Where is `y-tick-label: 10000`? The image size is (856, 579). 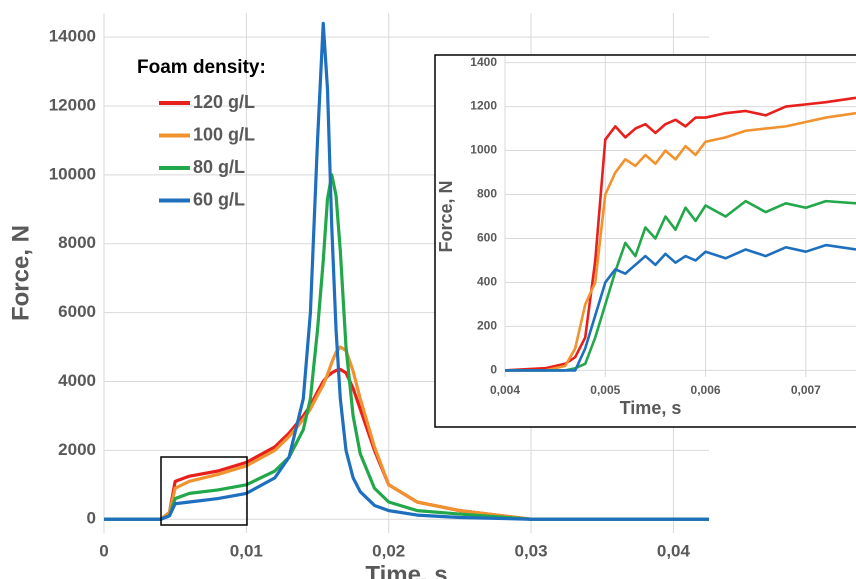 y-tick-label: 10000 is located at coordinates (72, 173).